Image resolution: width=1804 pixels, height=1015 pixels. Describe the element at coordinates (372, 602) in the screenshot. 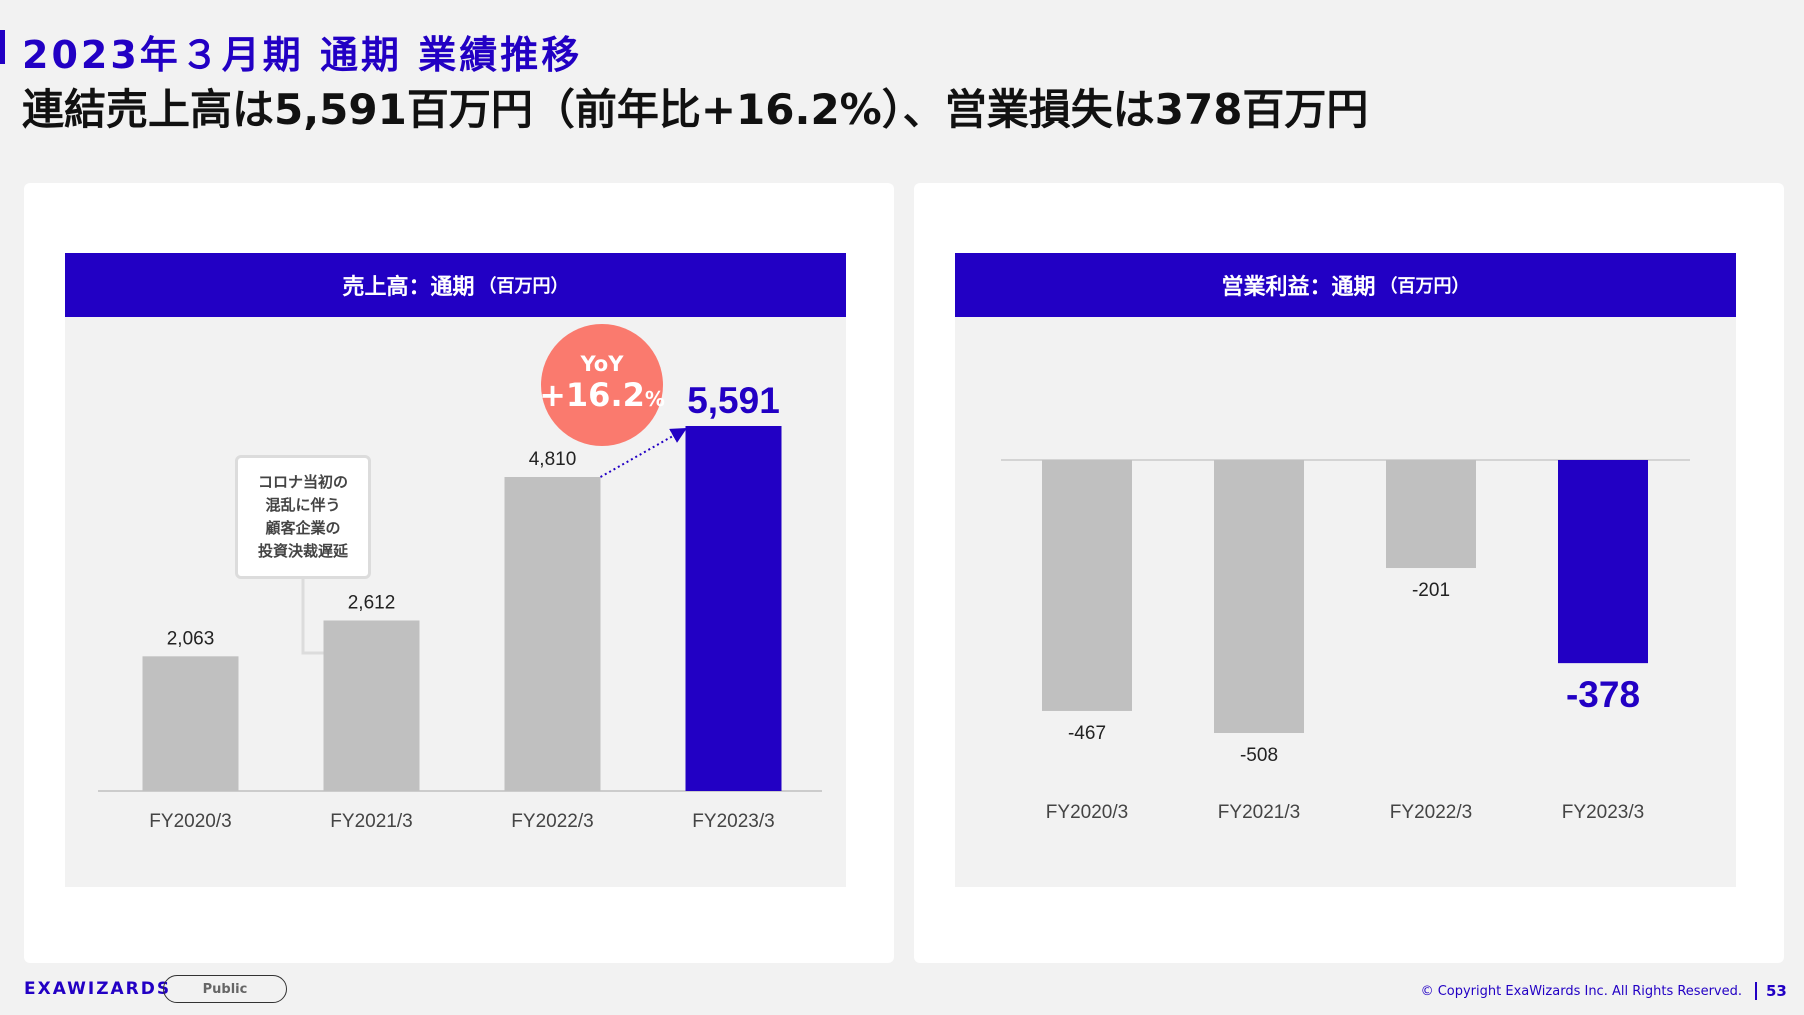

I see `sales-value-label: 2,612` at that location.